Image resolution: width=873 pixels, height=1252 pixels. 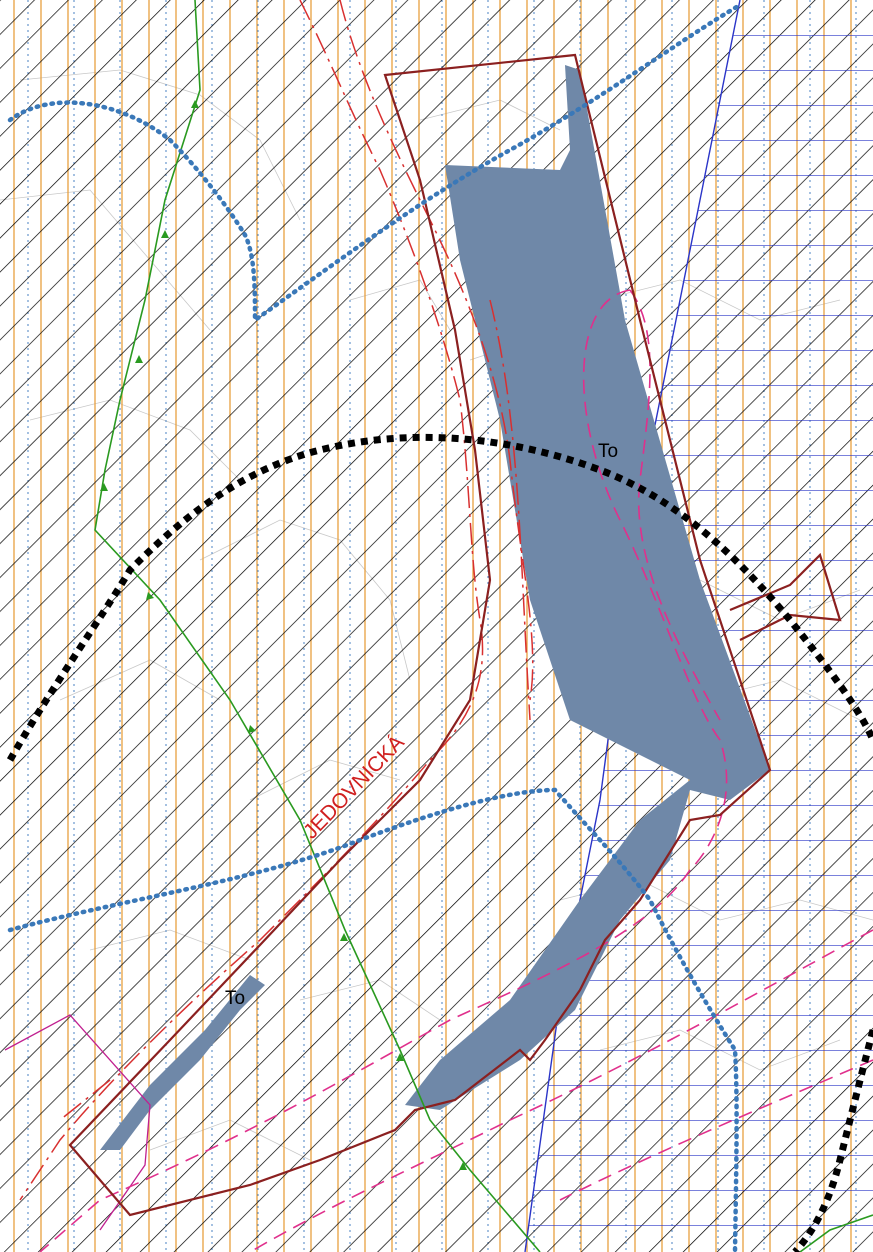 What do you see at coordinates (785, 596) in the screenshot?
I see `brown-boundary-appendix` at bounding box center [785, 596].